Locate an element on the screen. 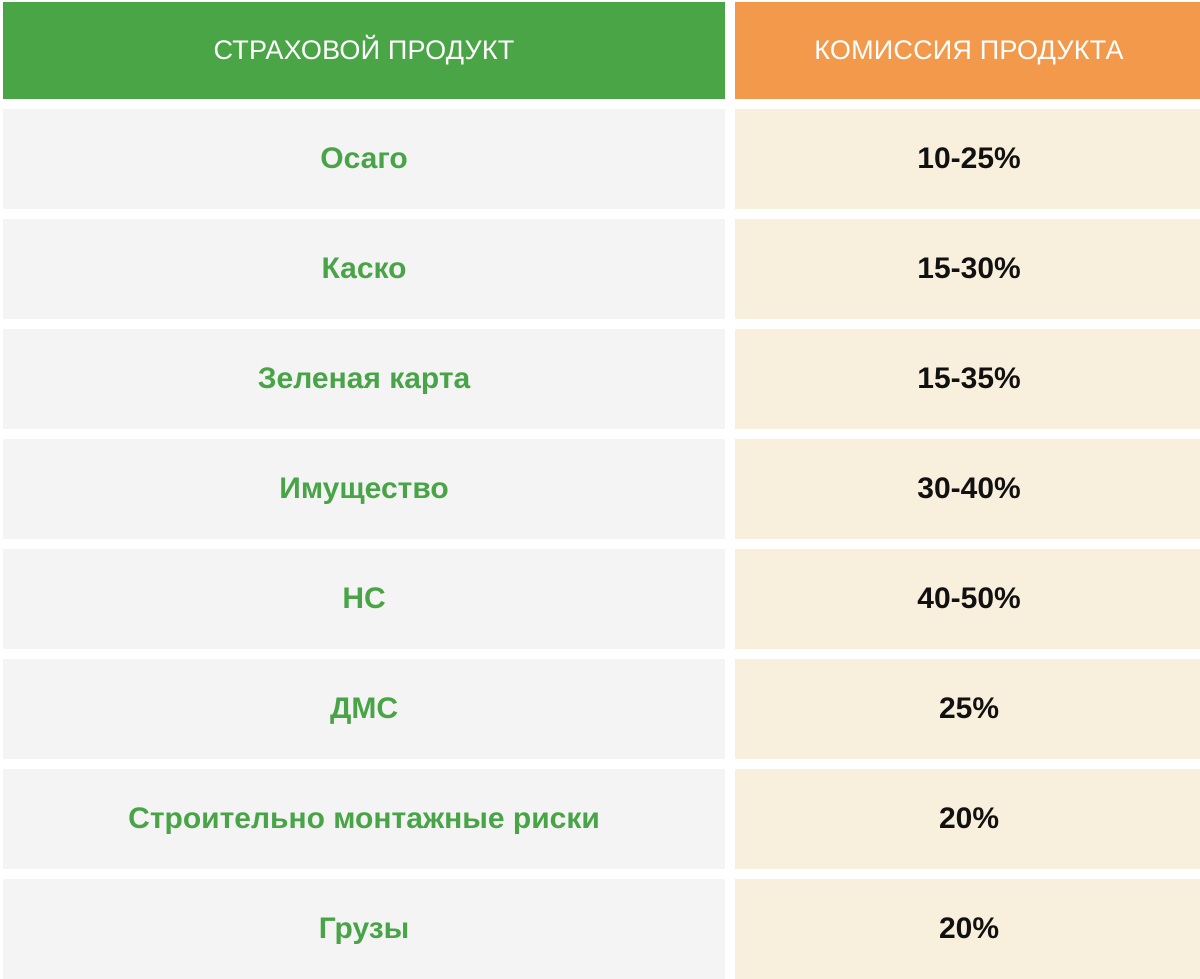 This screenshot has width=1200, height=979. product-cell-accident: НС is located at coordinates (364, 599).